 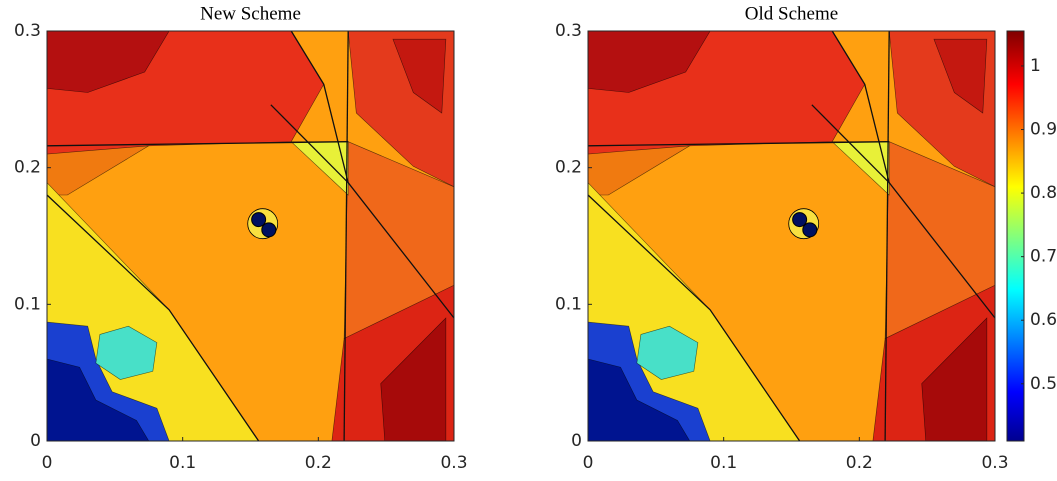 What do you see at coordinates (1043, 130) in the screenshot?
I see `colorbar-tick-label: 0.9` at bounding box center [1043, 130].